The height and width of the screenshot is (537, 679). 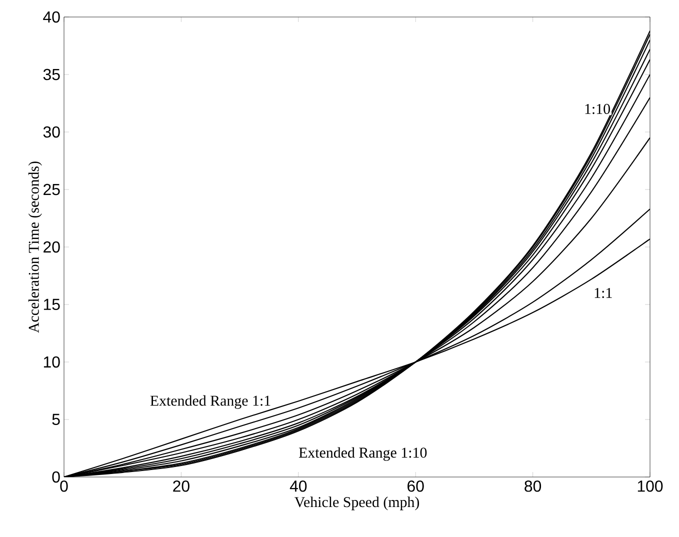 I want to click on y-axis-title: Acceleration Time (seconds), so click(x=35, y=247).